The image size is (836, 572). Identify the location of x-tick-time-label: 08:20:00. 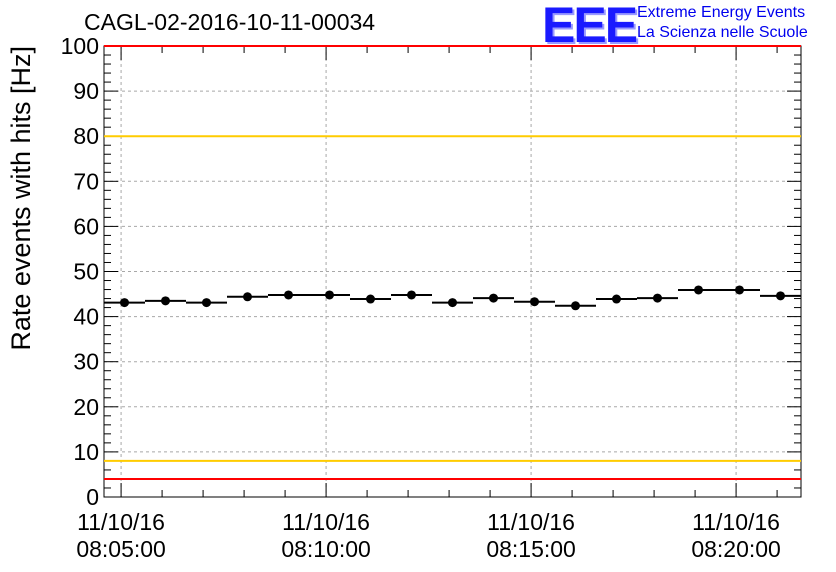
(736, 549).